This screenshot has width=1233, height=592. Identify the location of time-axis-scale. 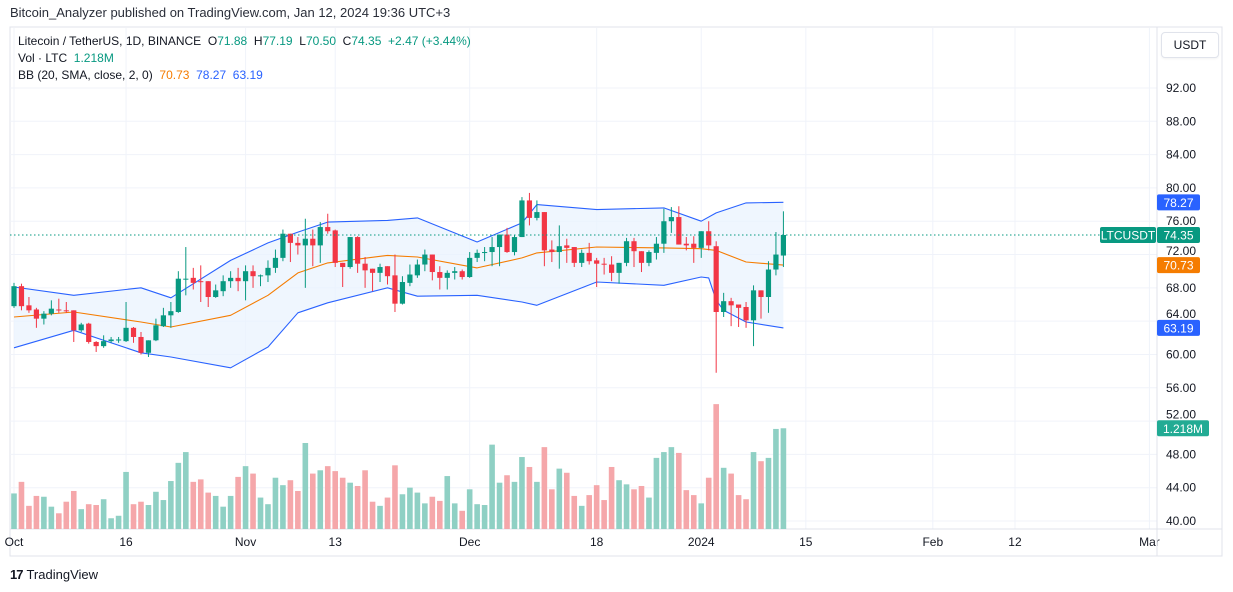
(583, 543).